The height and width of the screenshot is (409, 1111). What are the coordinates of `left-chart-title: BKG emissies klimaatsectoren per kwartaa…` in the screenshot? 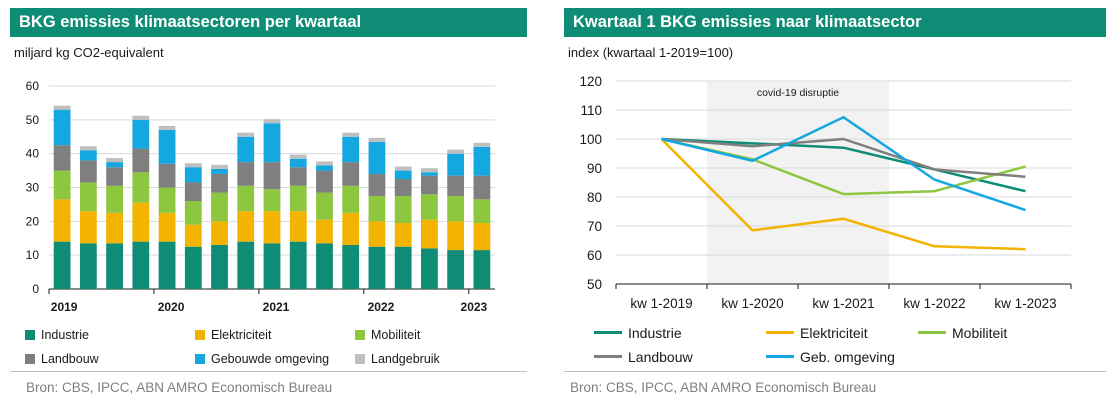 It's located at (268, 22).